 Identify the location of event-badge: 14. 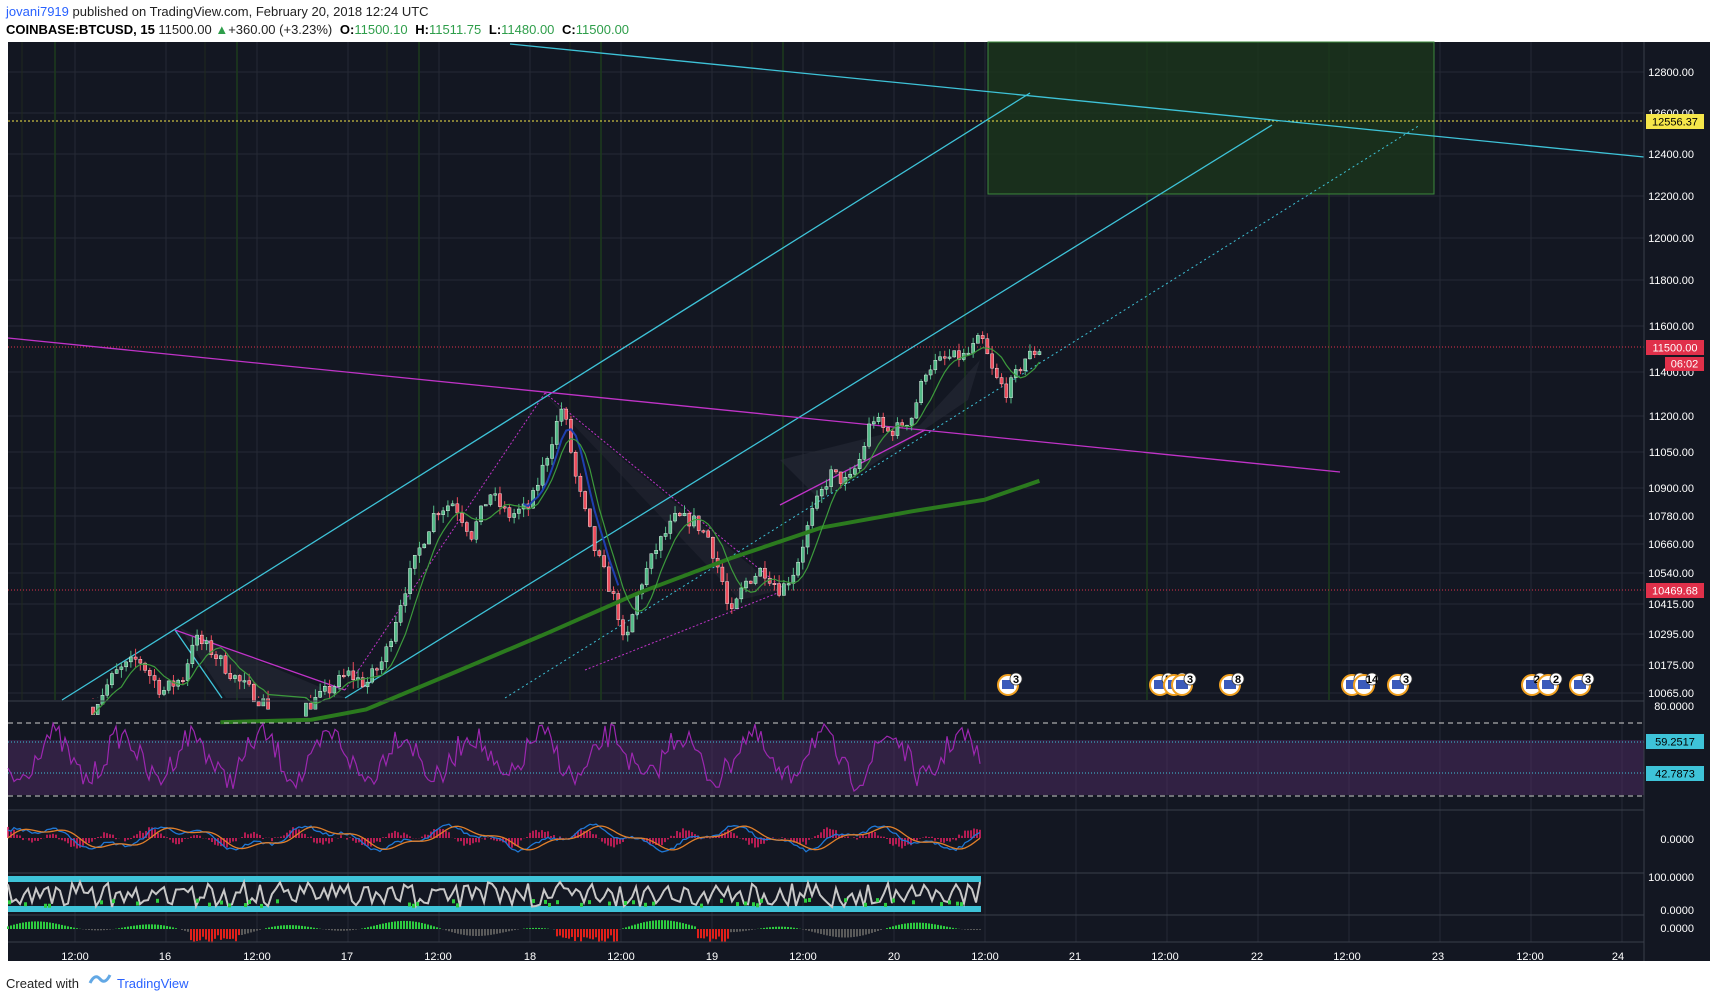
(1366, 684).